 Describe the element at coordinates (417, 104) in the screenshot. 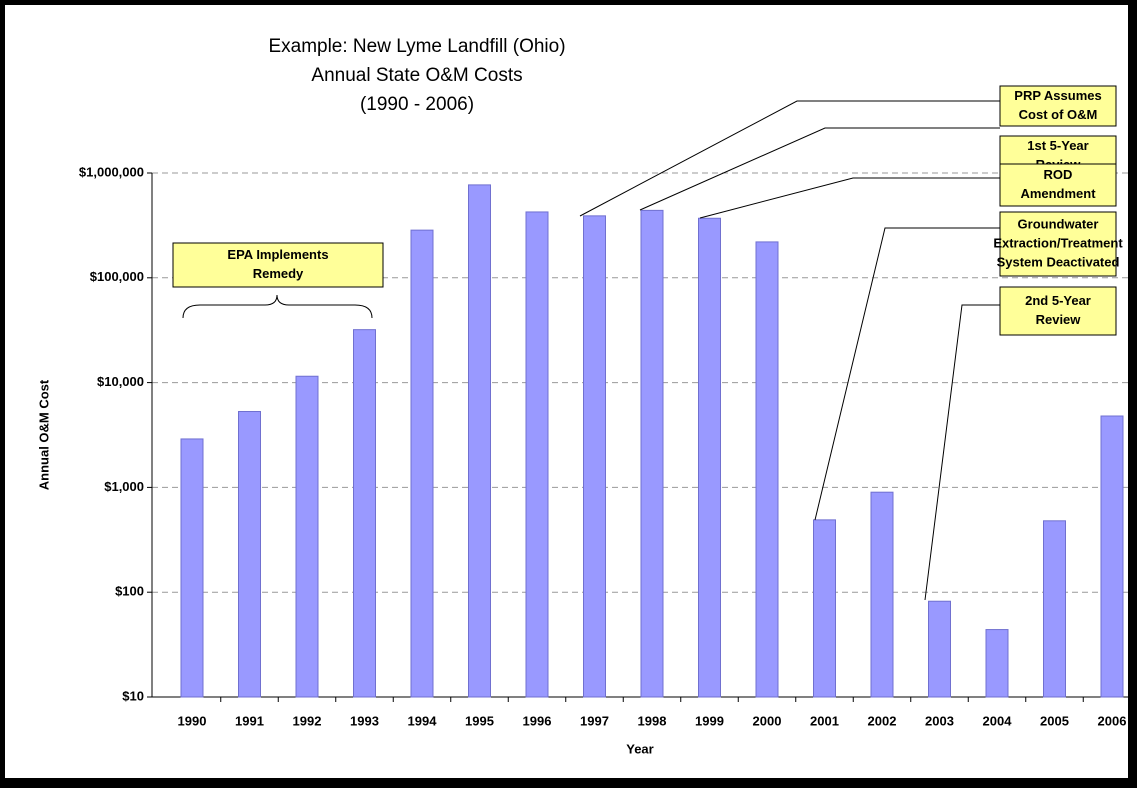

I see `chart-title: (1990 - 2006)` at that location.